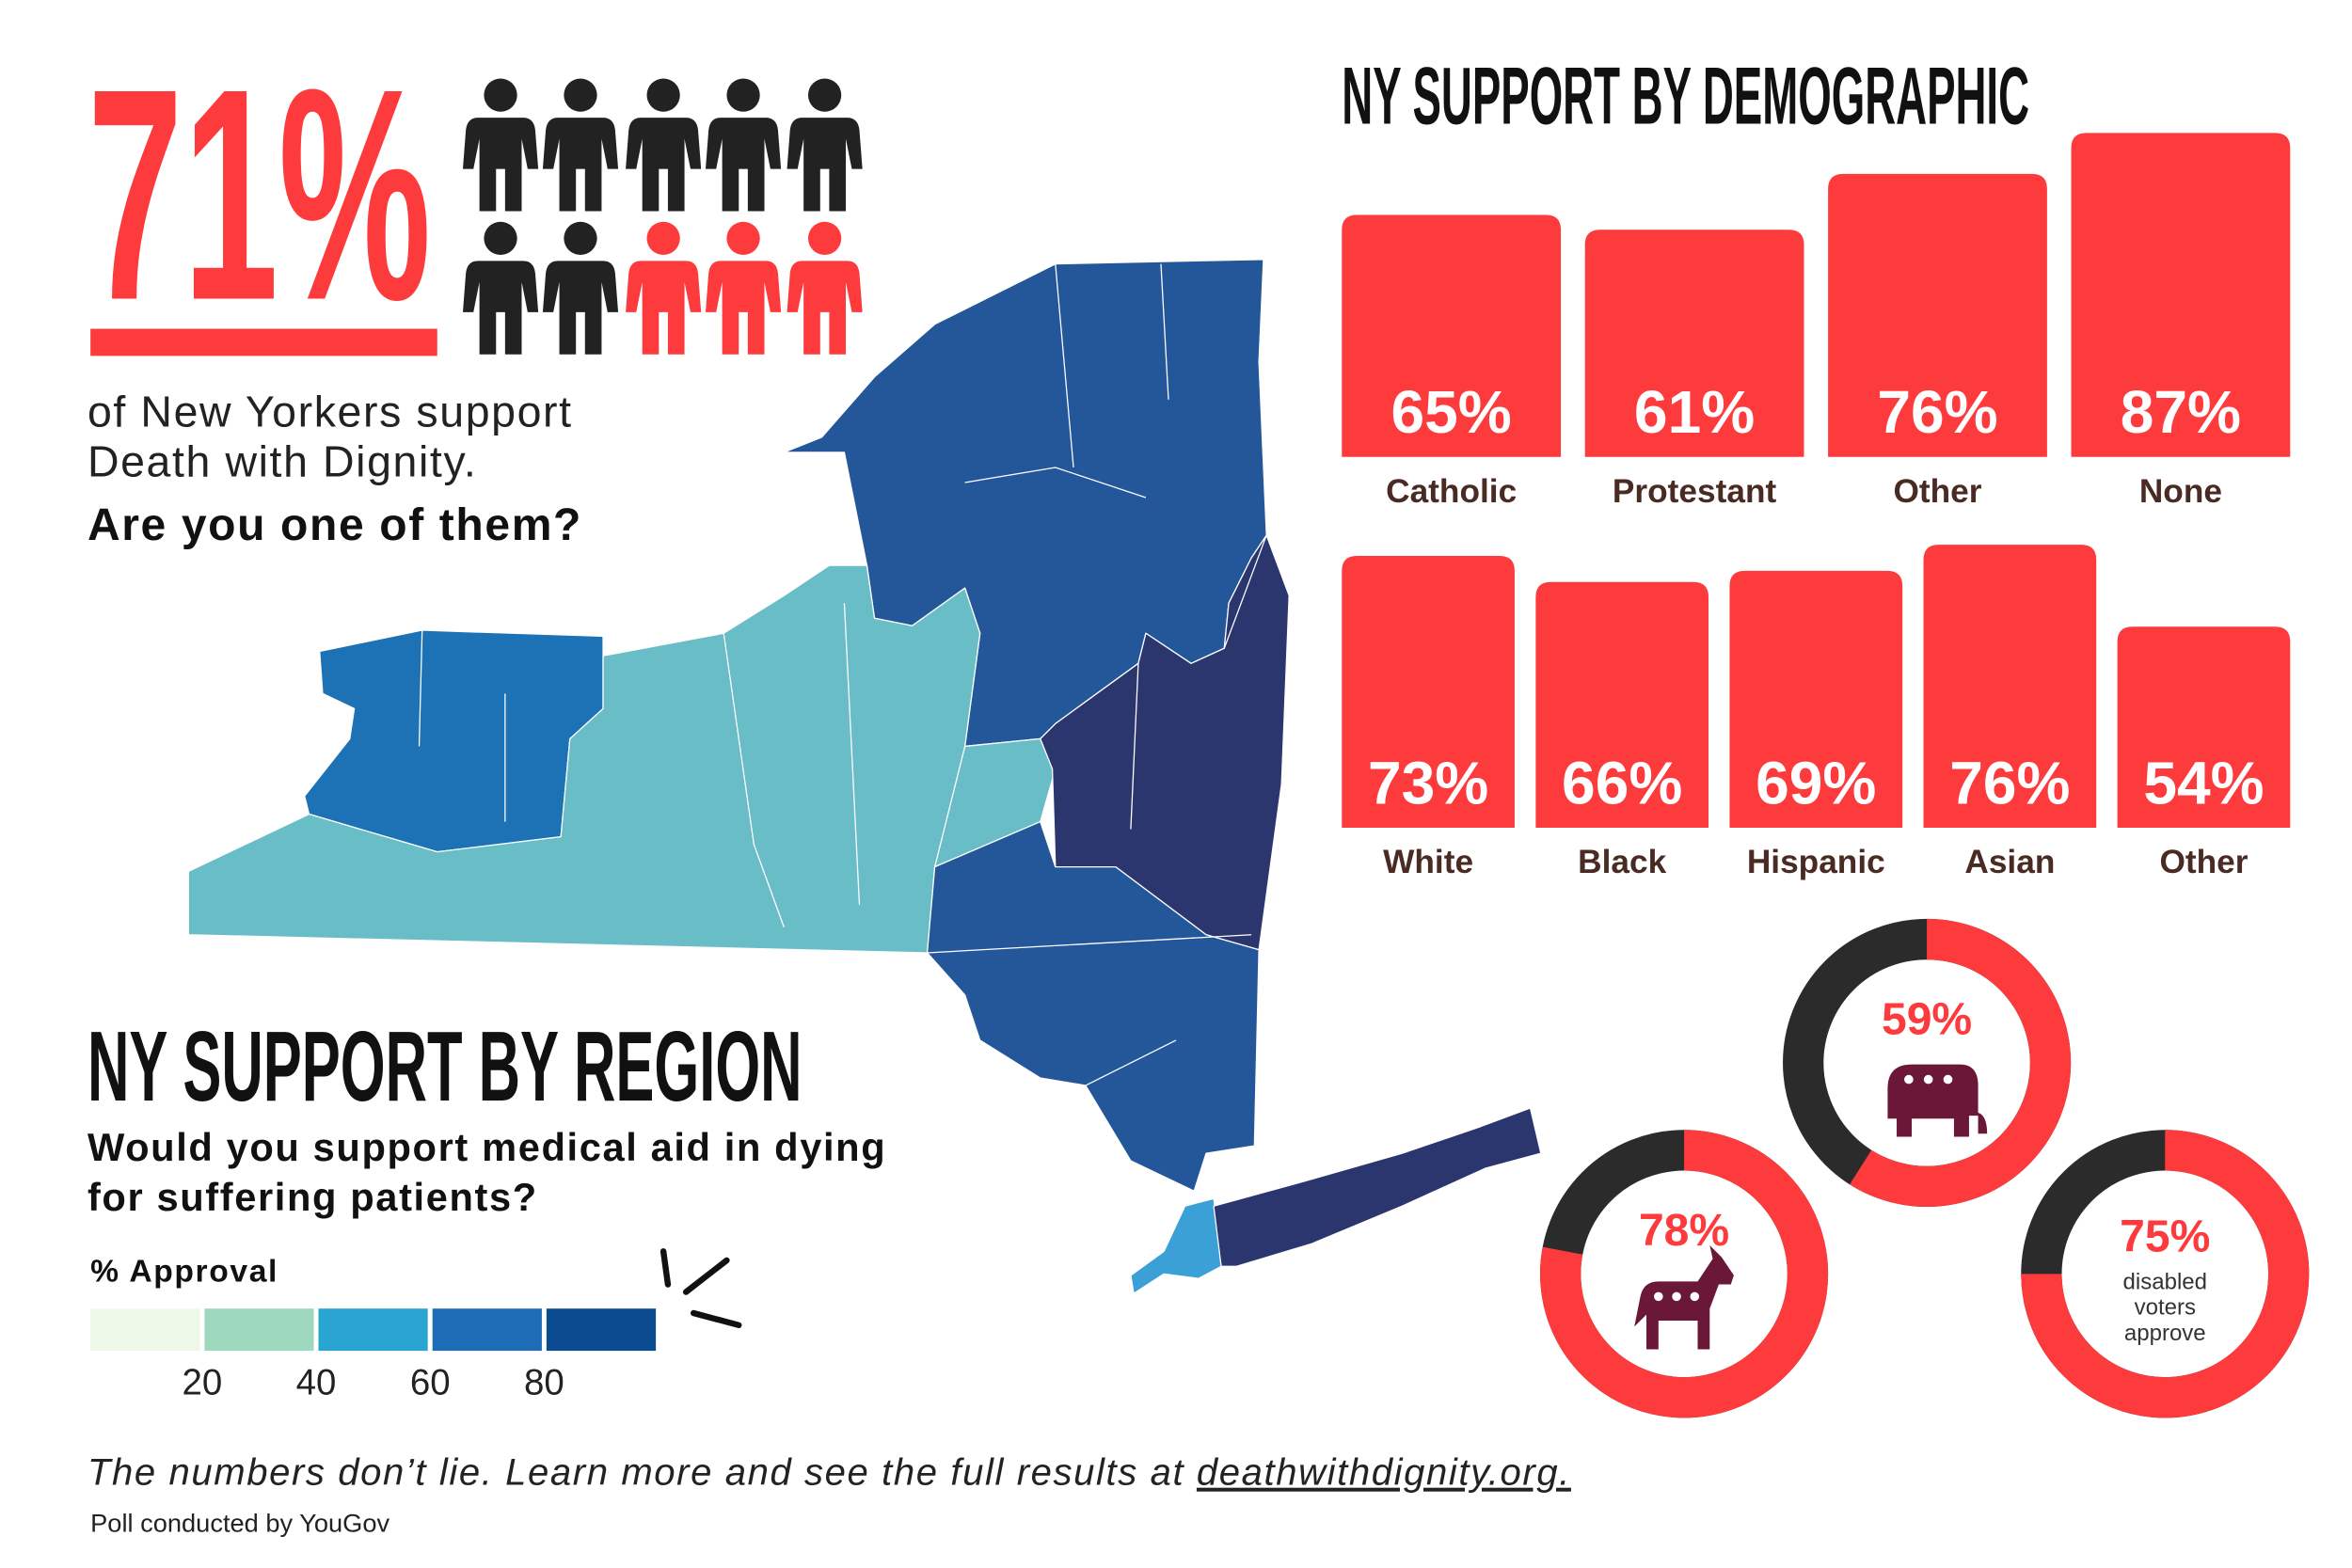 This screenshot has height=1568, width=2352. Describe the element at coordinates (316, 1383) in the screenshot. I see `legend-tick-label: 40` at that location.